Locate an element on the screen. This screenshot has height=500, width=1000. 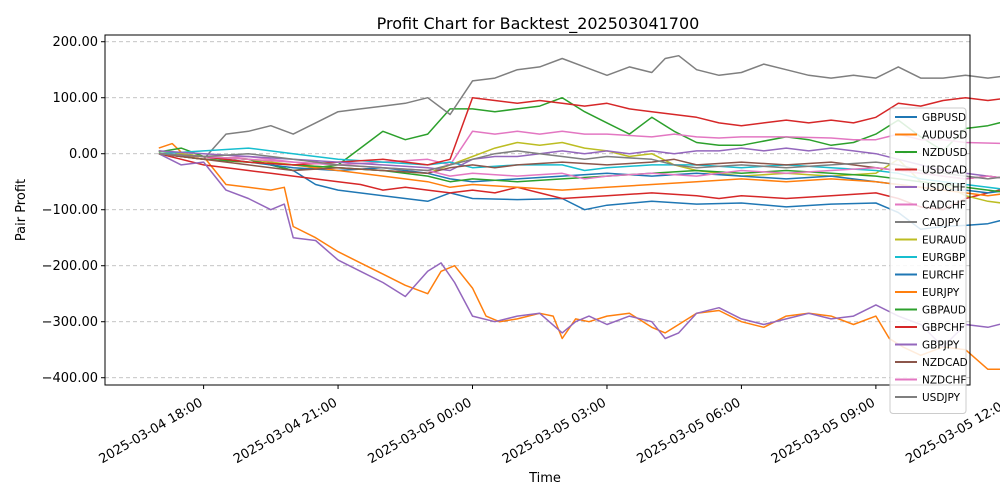
y-tick-label: −400.00 is located at coordinates (70, 378).